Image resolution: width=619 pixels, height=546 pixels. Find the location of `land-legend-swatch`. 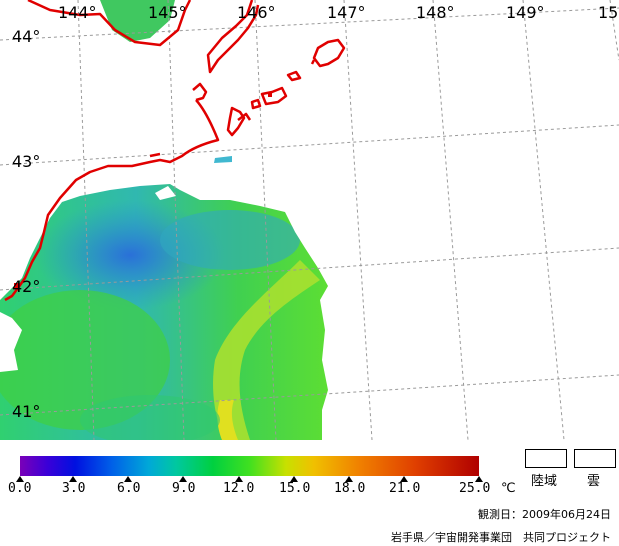

land-legend-swatch is located at coordinates (546, 458).